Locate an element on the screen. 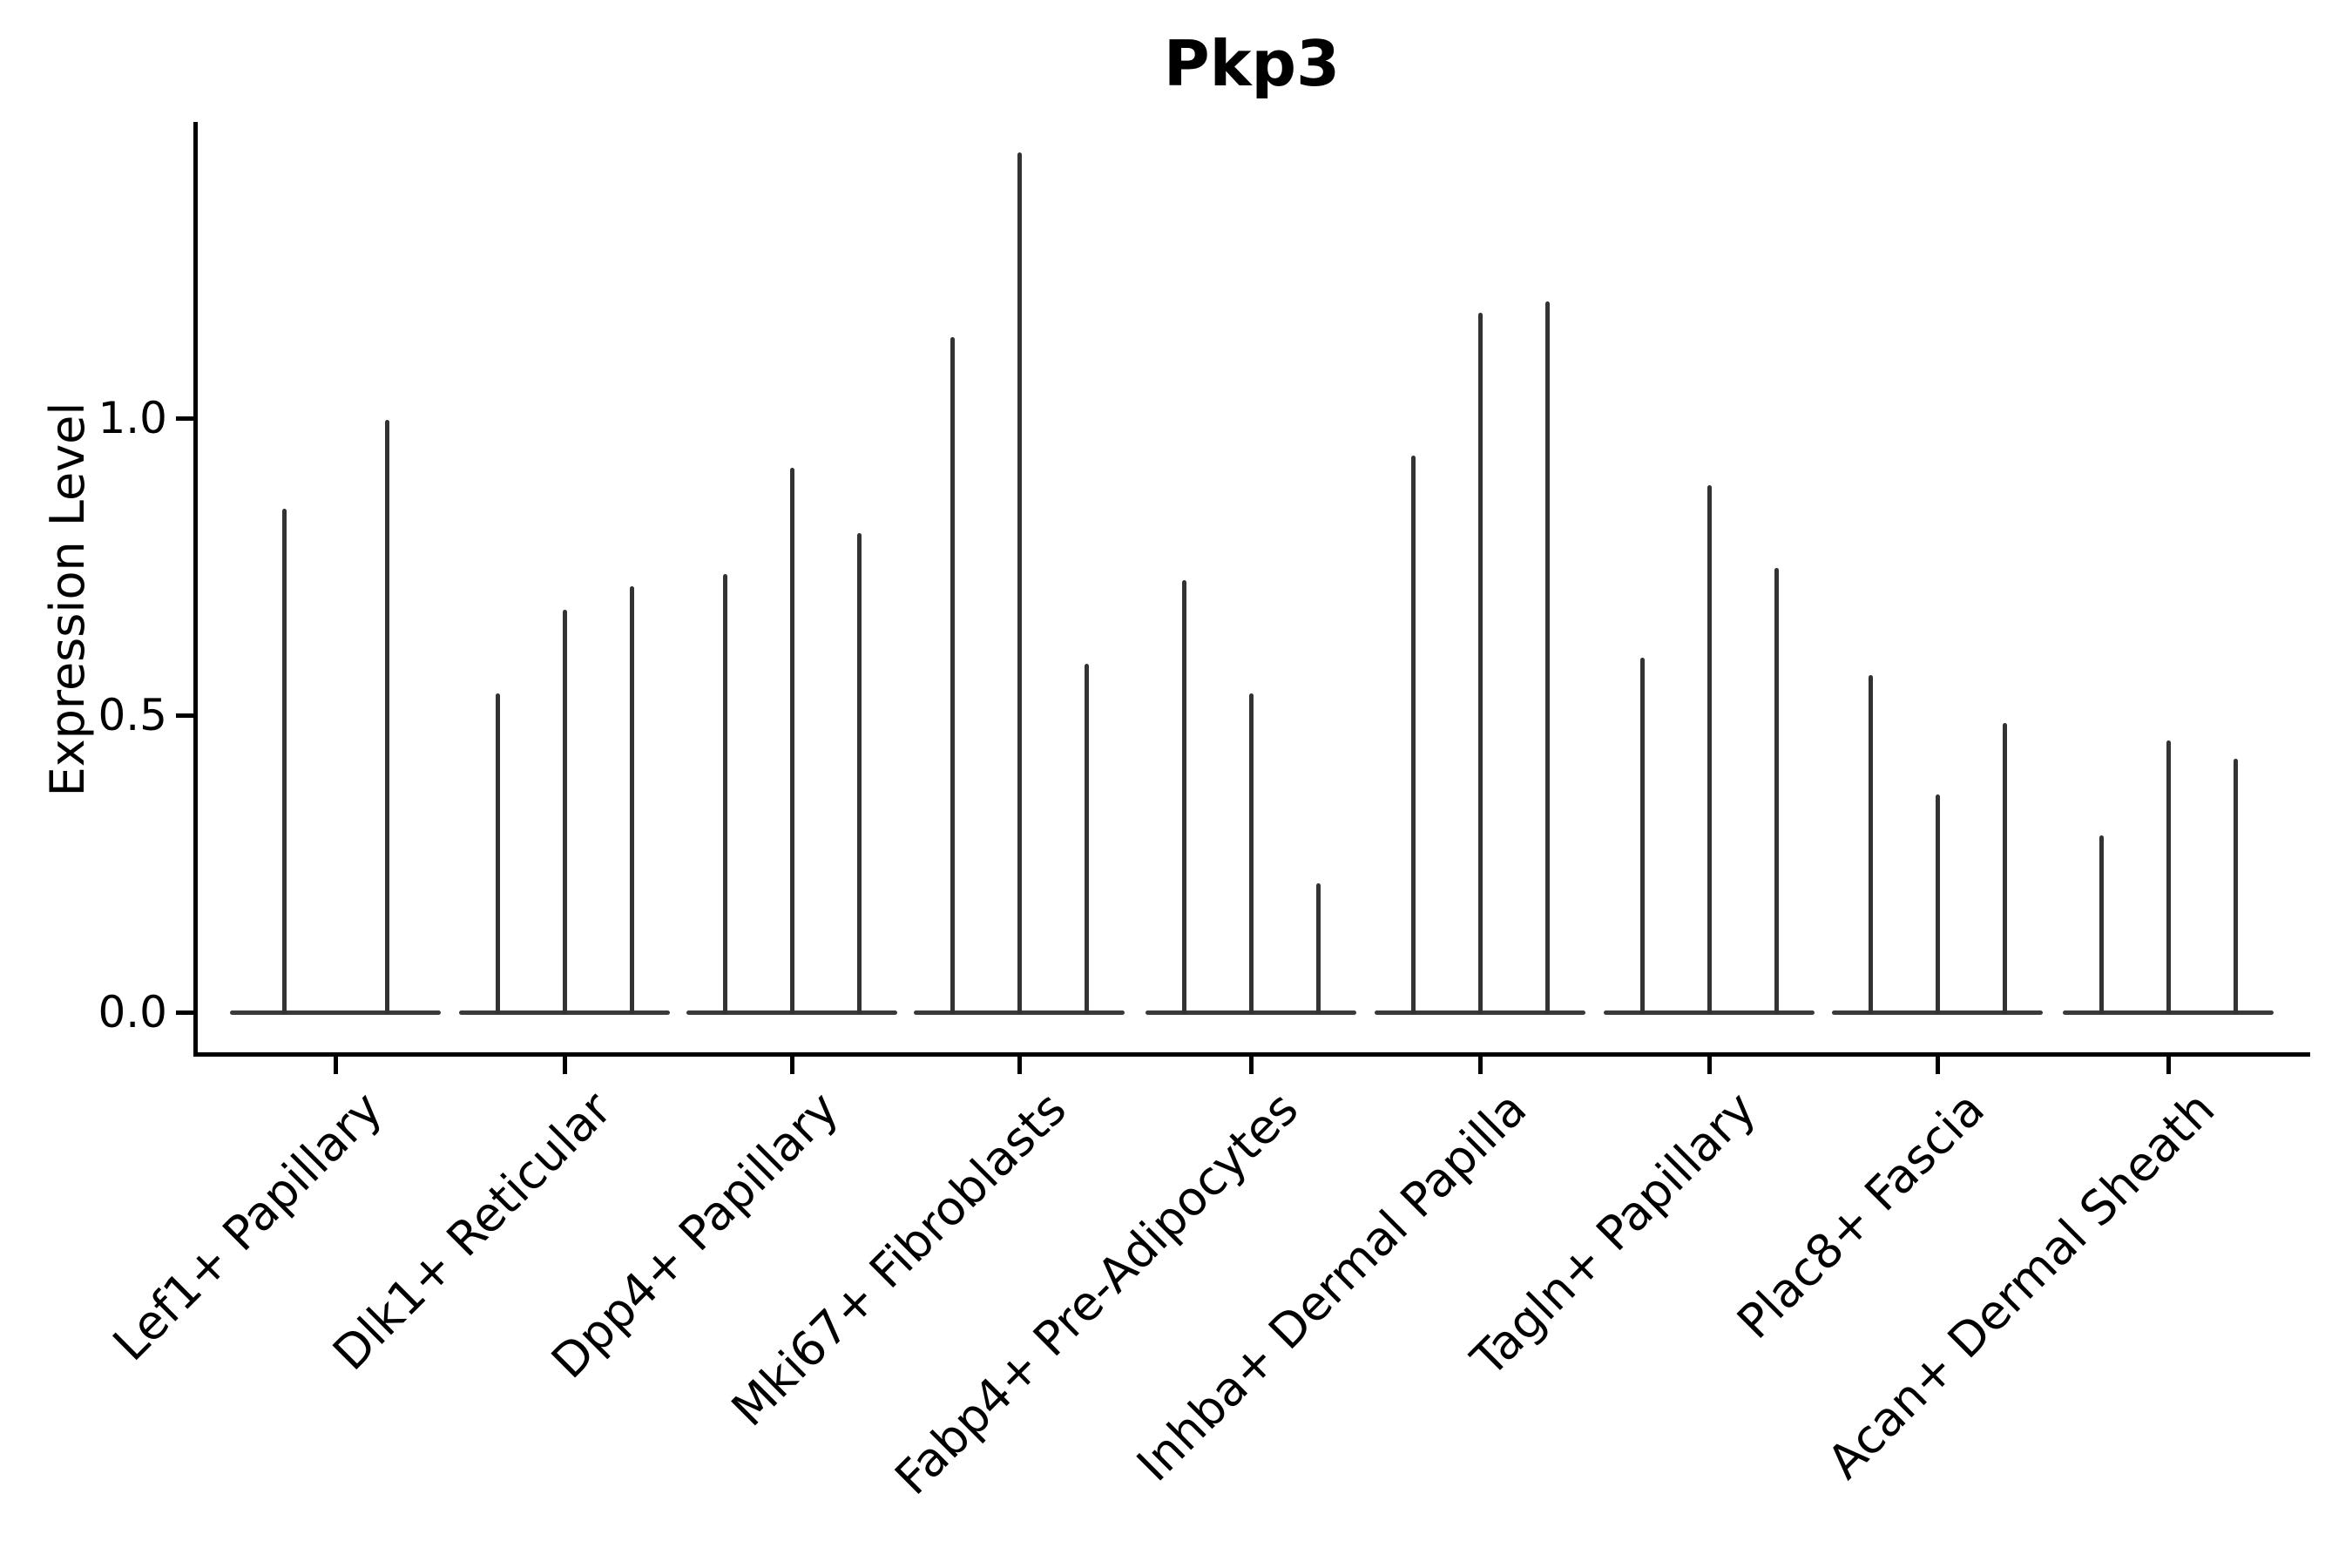 This screenshot has width=2352, height=1568. y-tick-label: 1.0 is located at coordinates (132, 418).